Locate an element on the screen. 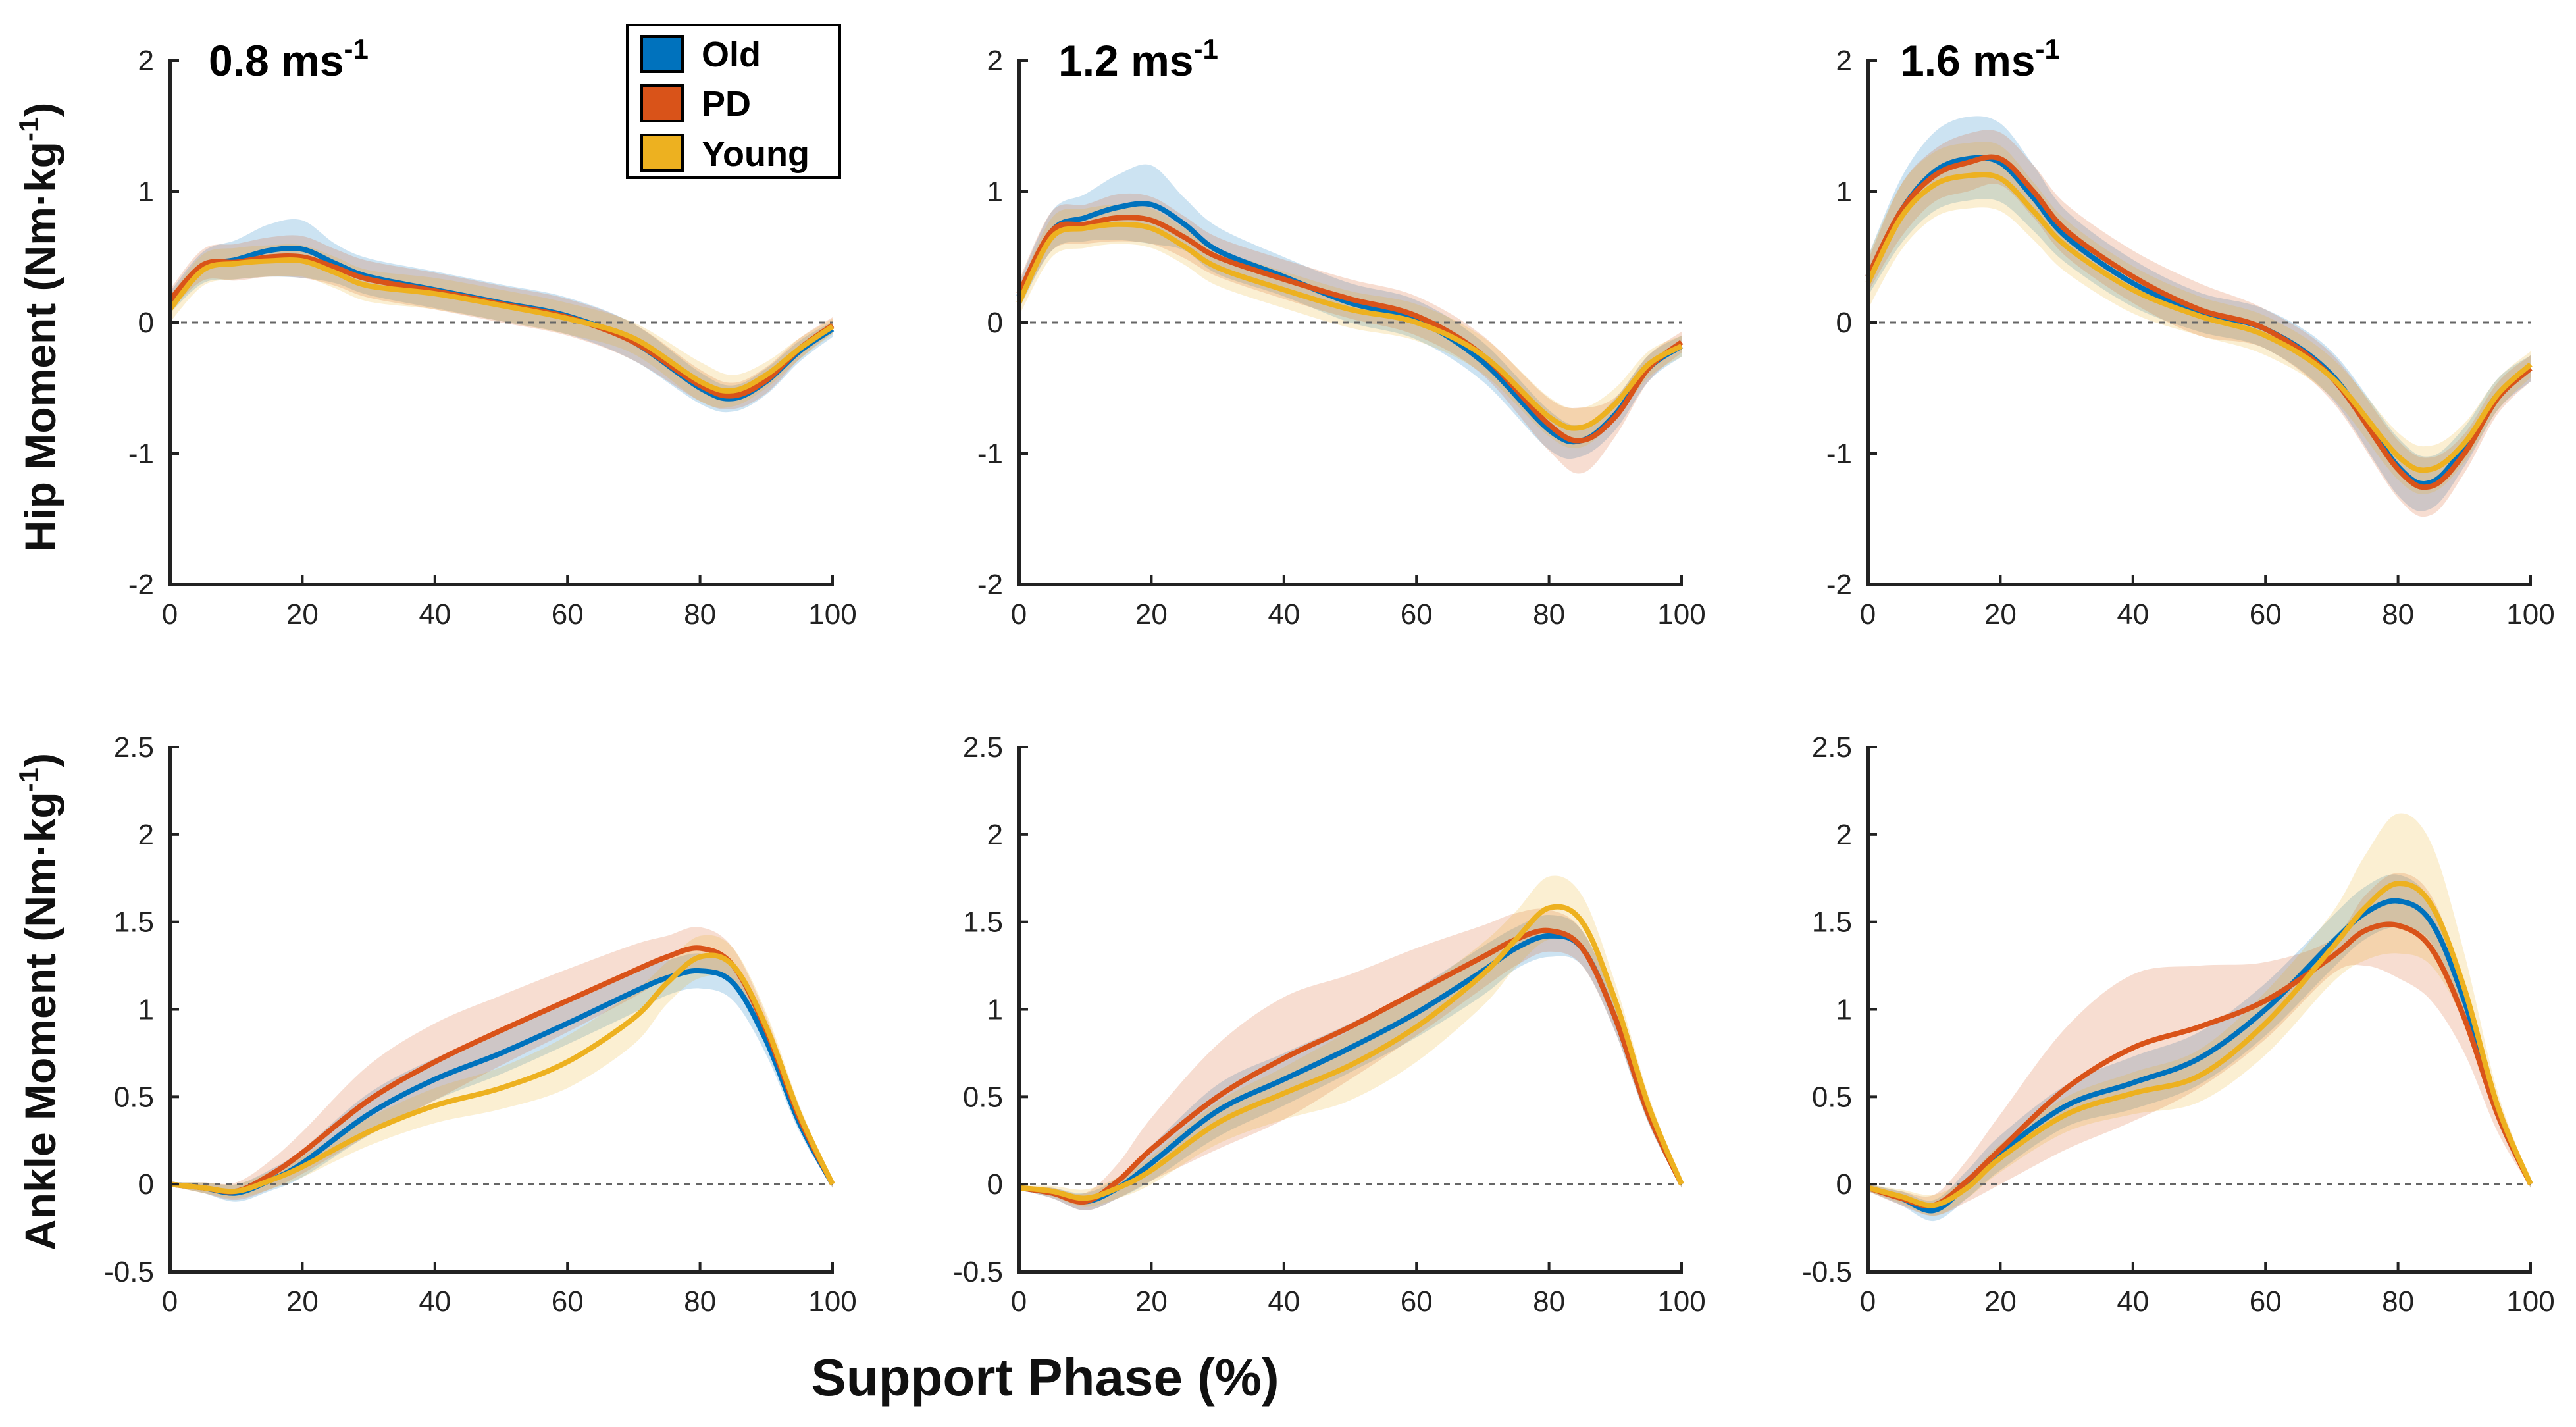 This screenshot has height=1427, width=2576. legend: Old PD Young is located at coordinates (733, 101).